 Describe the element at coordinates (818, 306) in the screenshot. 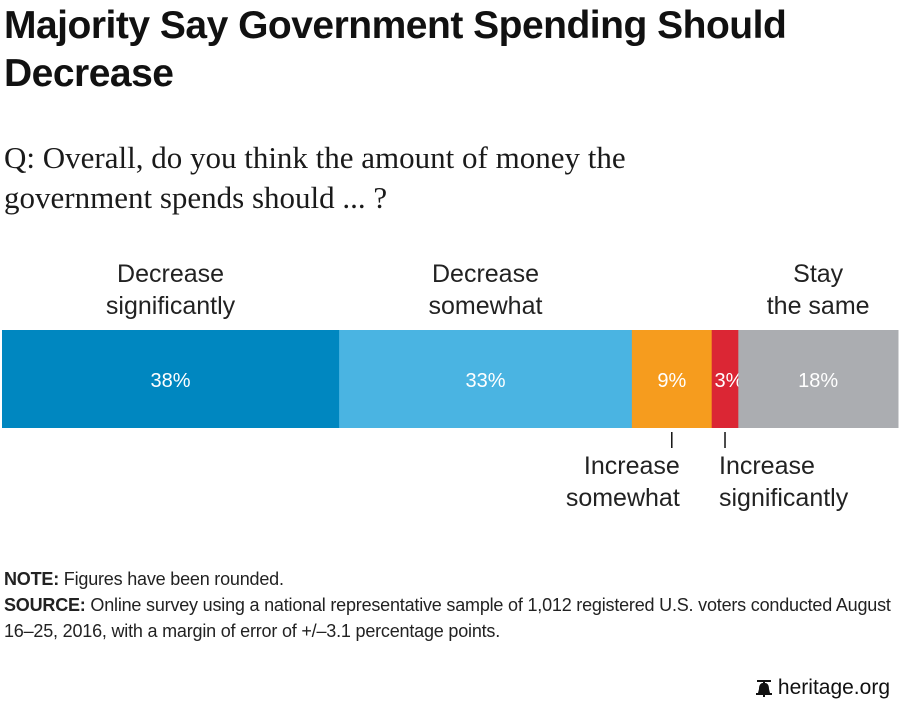

I see `category-label-line: the same` at that location.